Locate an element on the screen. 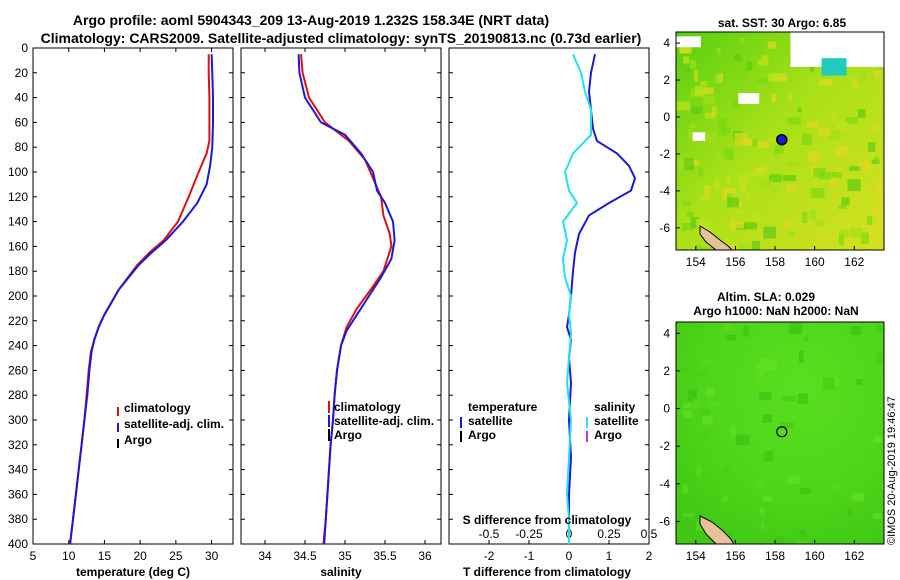 The width and height of the screenshot is (900, 580). salinity-legend: climatology satellite-adj. clim. Argo is located at coordinates (381, 421).